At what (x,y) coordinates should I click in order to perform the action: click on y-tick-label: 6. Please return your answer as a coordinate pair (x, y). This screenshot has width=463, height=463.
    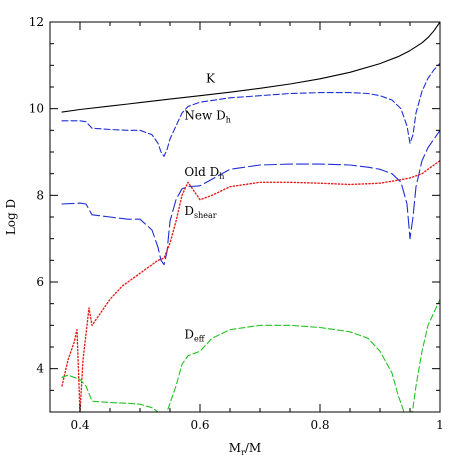
    Looking at the image, I should click on (40, 282).